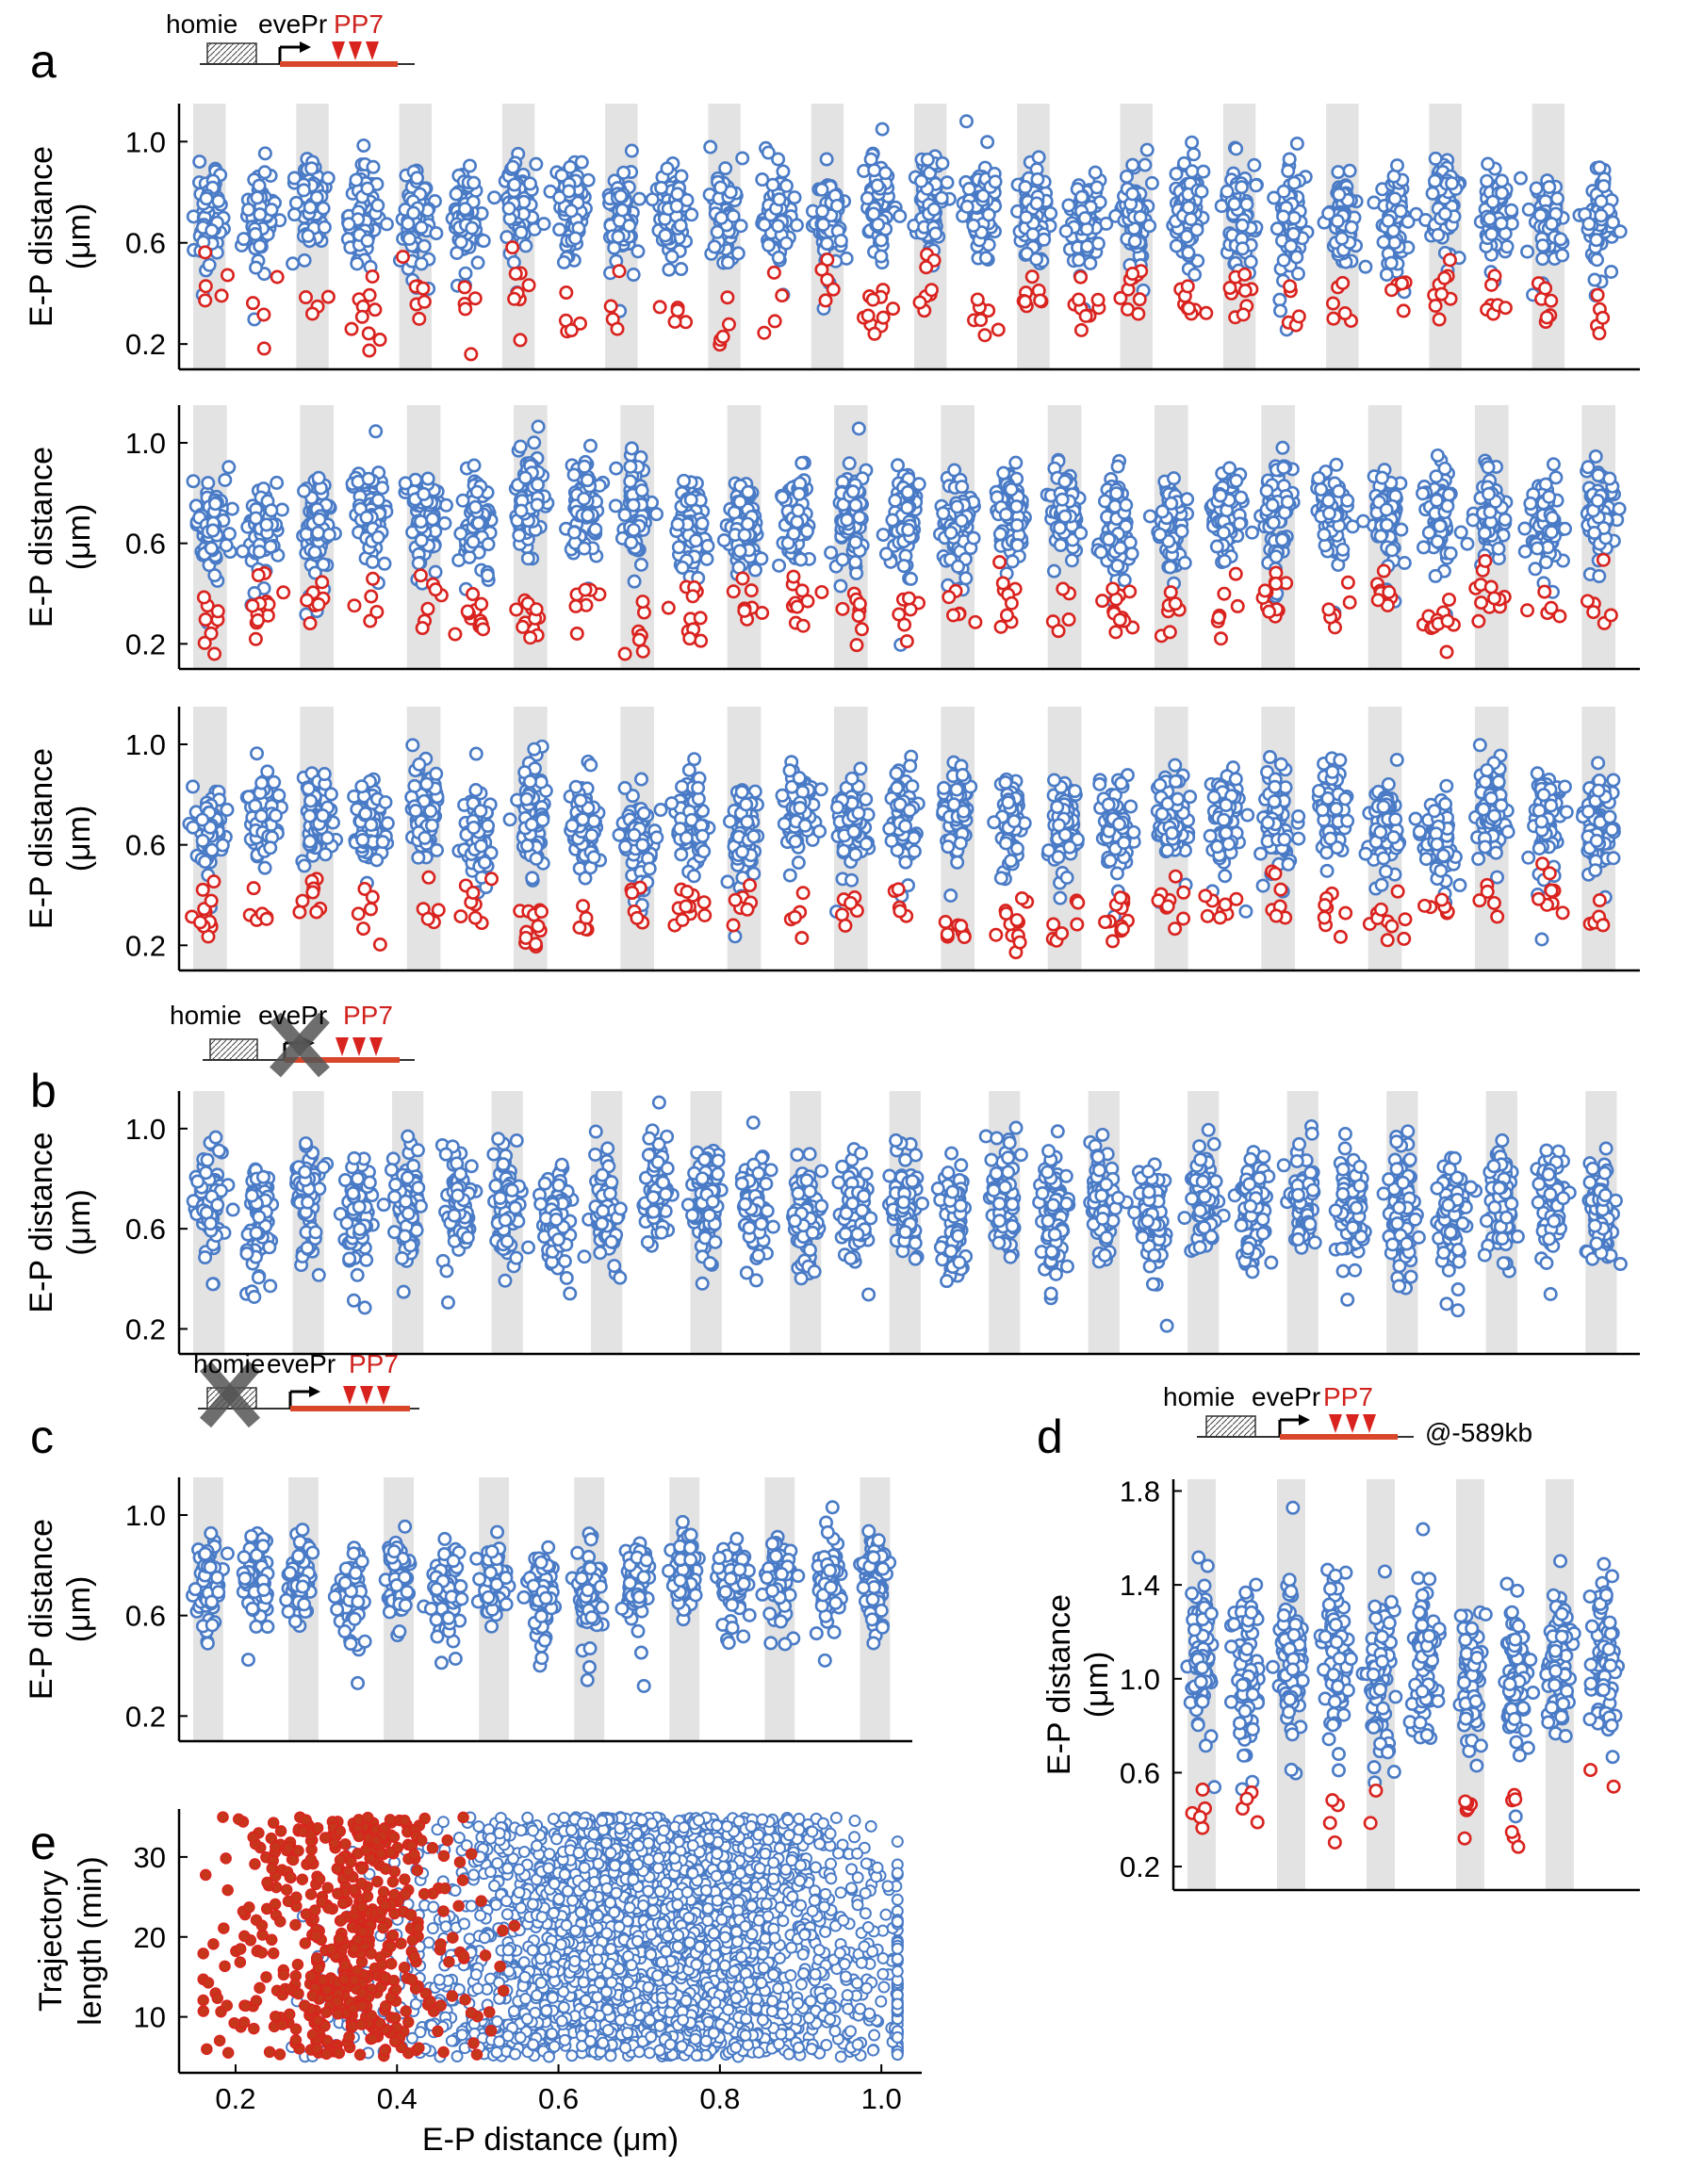 This screenshot has width=1687, height=2184. What do you see at coordinates (43, 1843) in the screenshot?
I see `panel-label-e: e` at bounding box center [43, 1843].